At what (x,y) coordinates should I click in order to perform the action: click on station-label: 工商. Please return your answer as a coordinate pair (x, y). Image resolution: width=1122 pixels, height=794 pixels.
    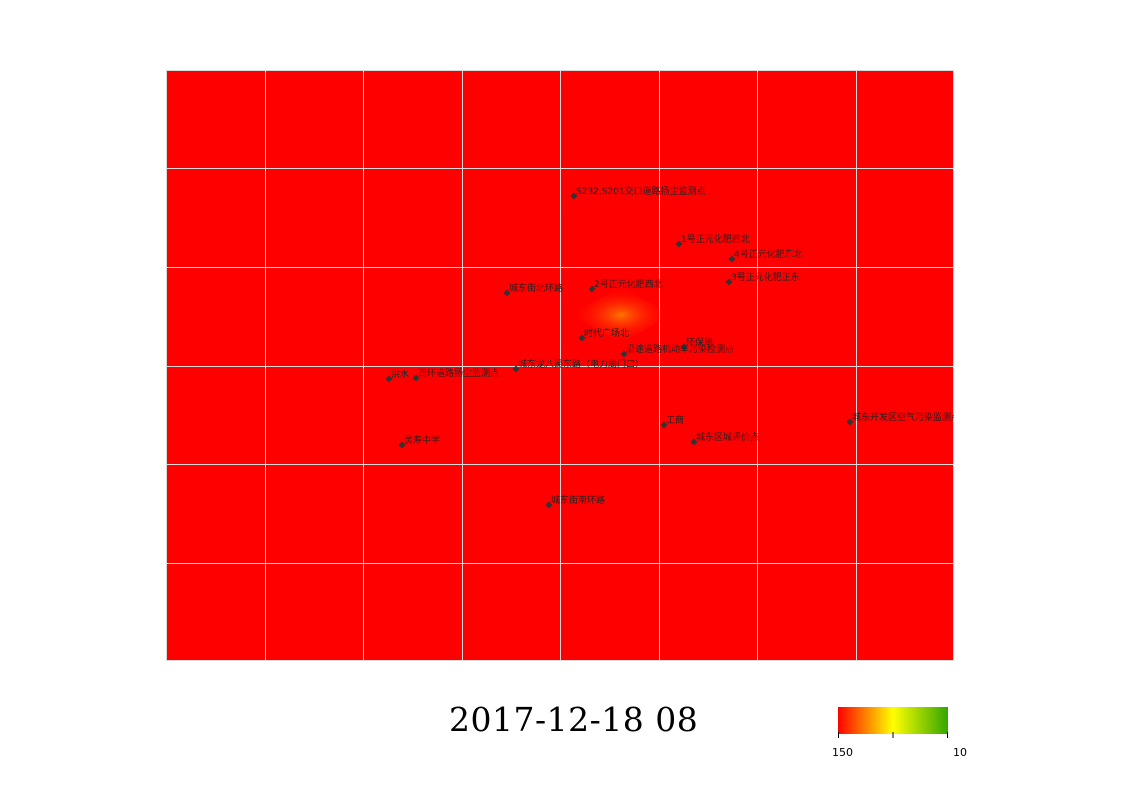
    Looking at the image, I should click on (675, 420).